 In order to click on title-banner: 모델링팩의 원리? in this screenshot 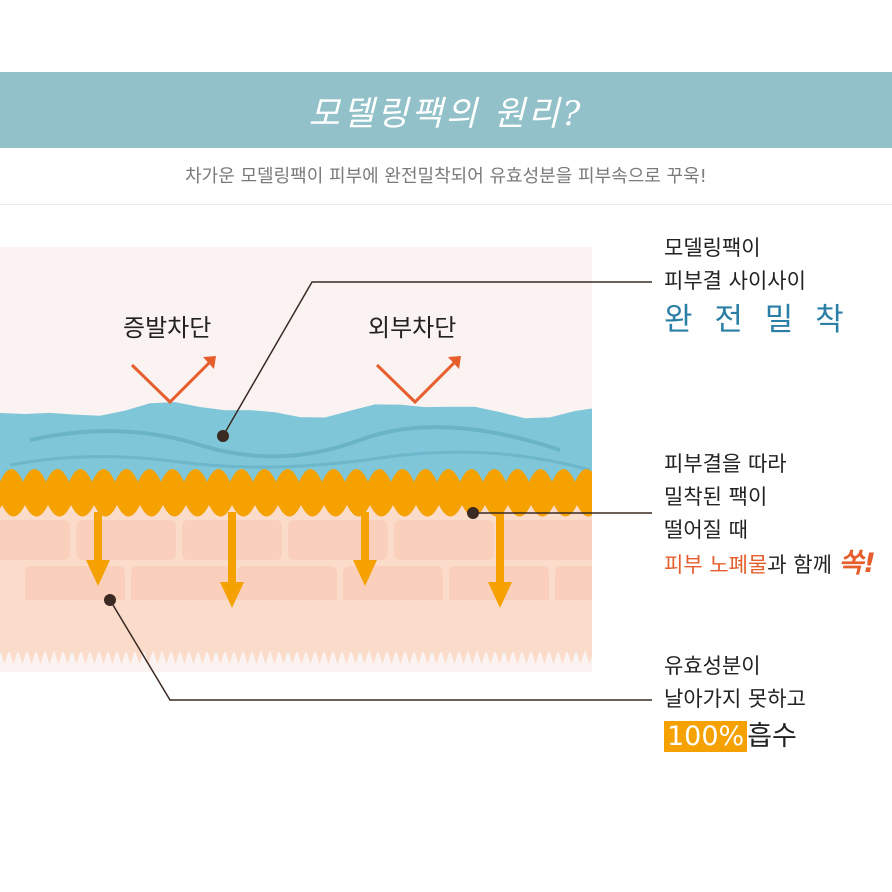, I will do `click(446, 110)`.